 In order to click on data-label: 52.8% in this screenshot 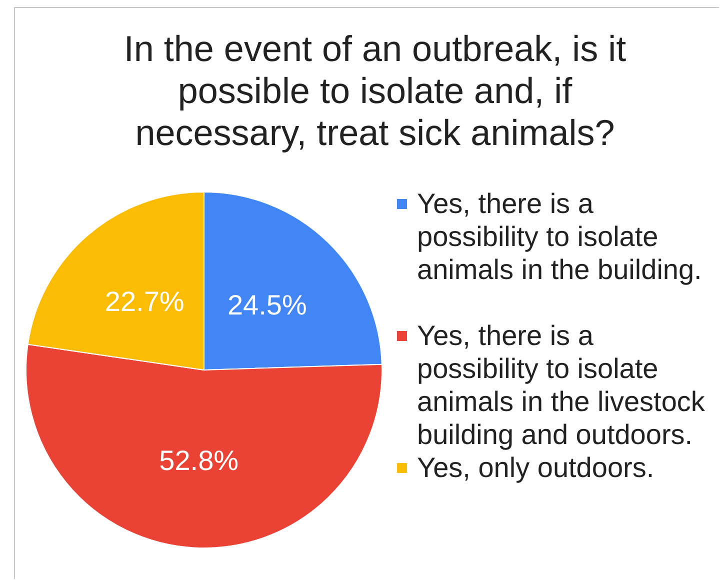, I will do `click(199, 460)`.